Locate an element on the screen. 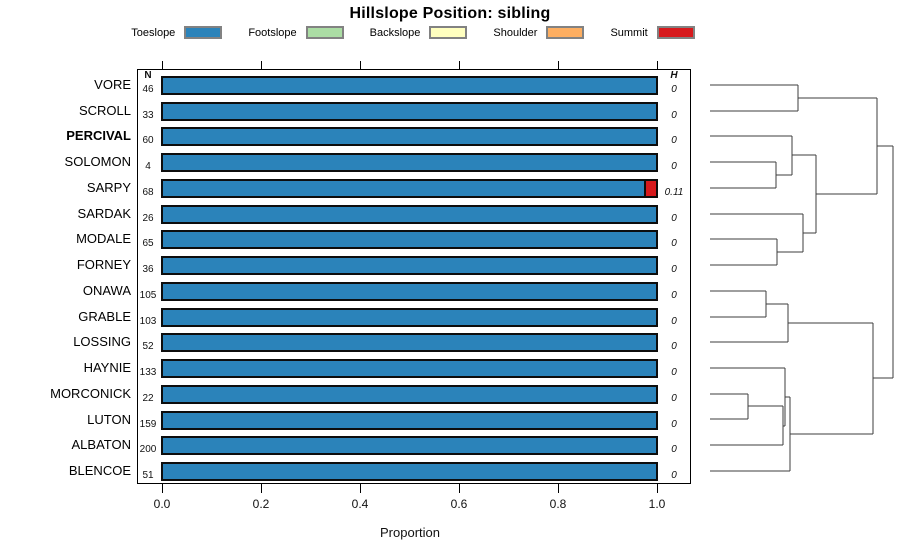 Image resolution: width=900 pixels, height=560 pixels. n-value: 52 is located at coordinates (148, 346).